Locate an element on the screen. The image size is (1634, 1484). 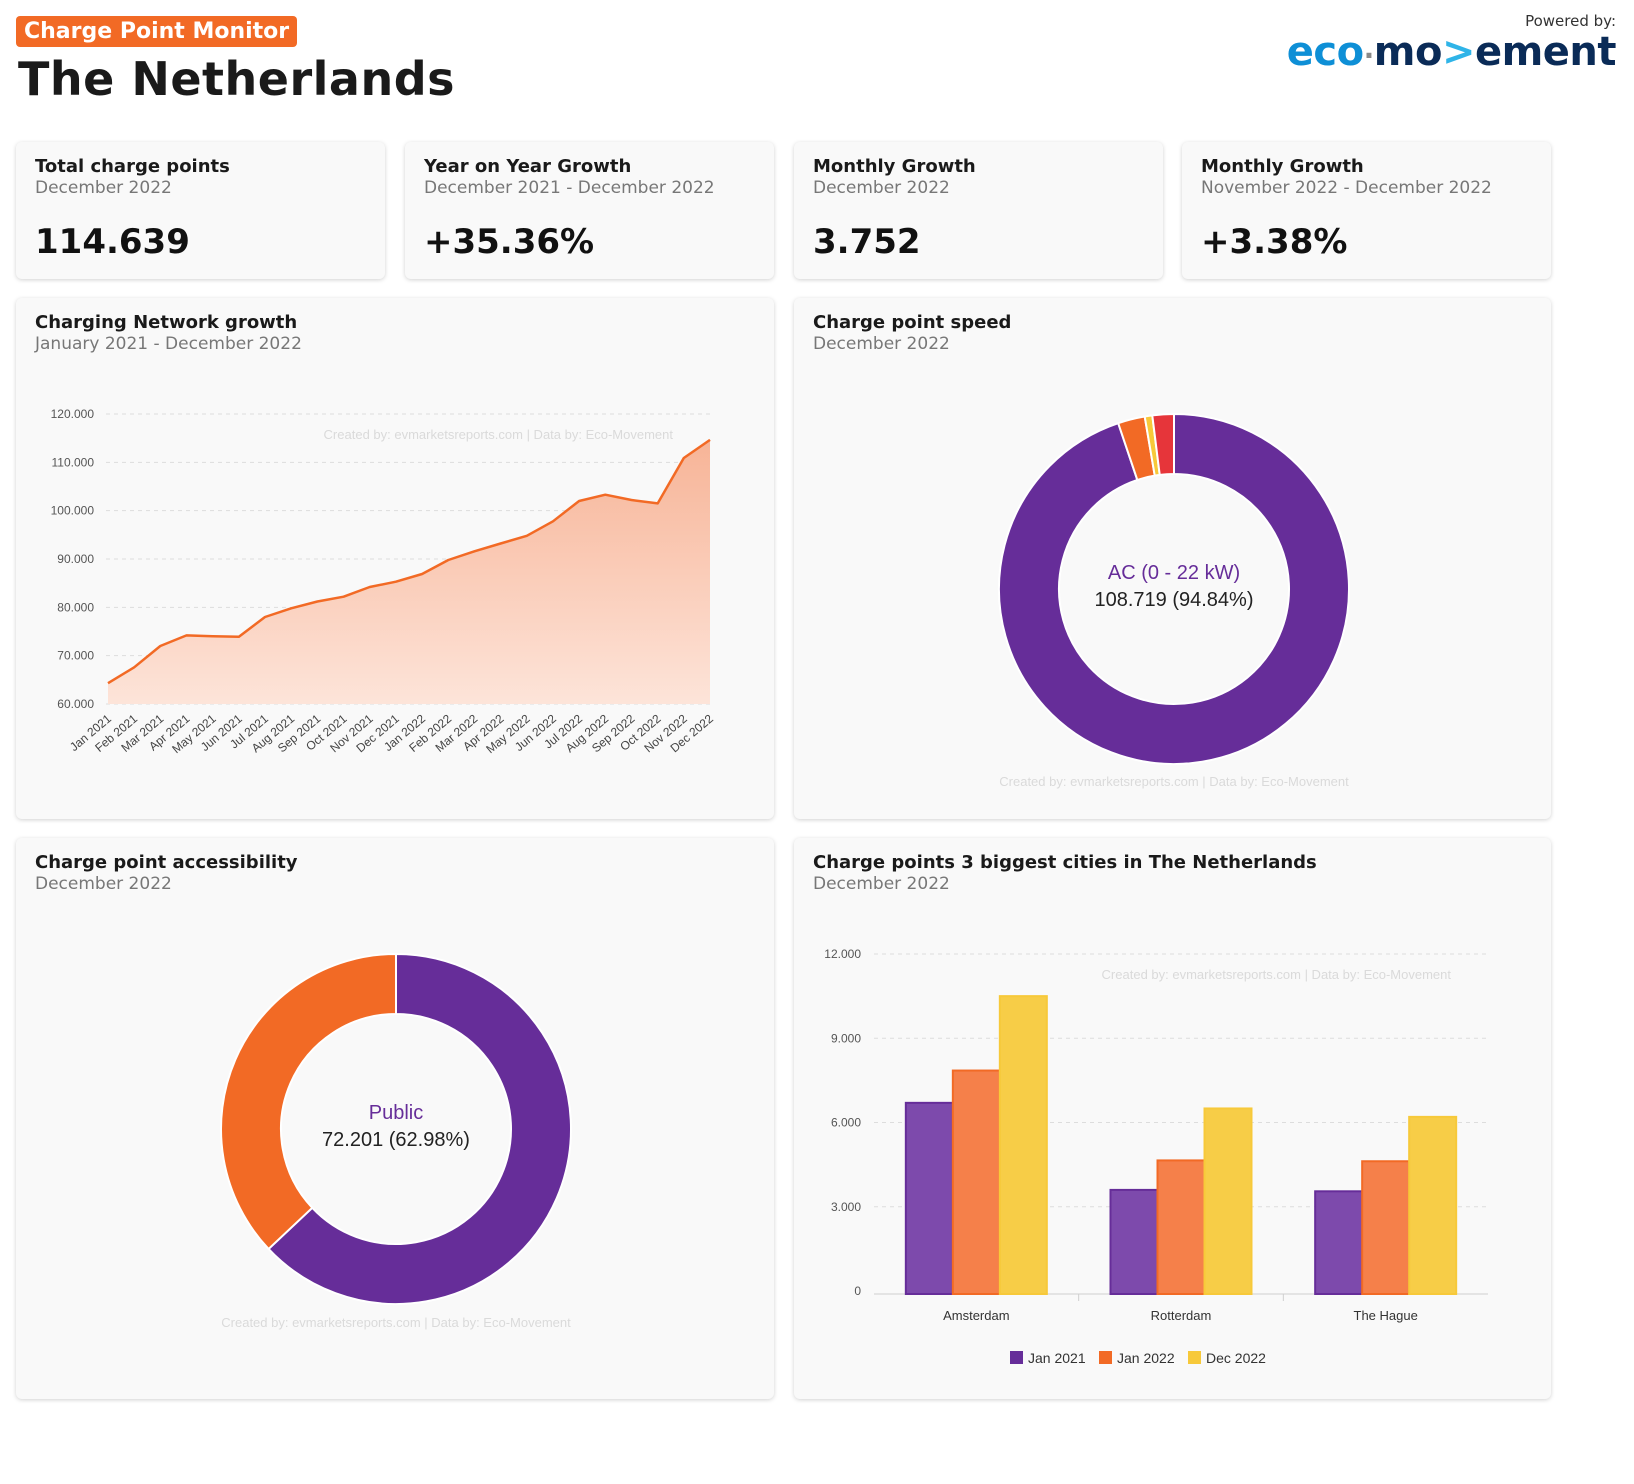
y-tick-label: 120.000 is located at coordinates (73, 414).